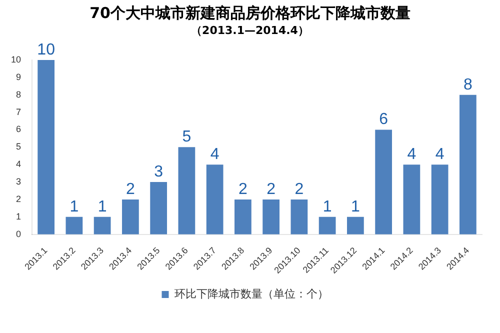 This screenshot has height=333, width=500. Describe the element at coordinates (19, 233) in the screenshot. I see `y-tick-label: 0` at that location.